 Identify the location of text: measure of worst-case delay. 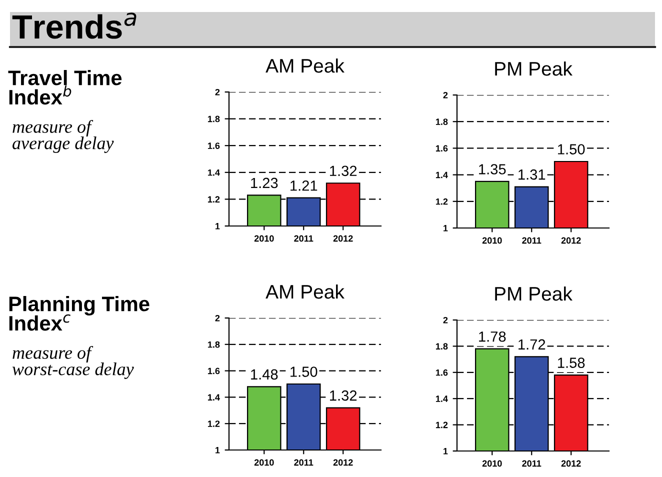
(73, 362).